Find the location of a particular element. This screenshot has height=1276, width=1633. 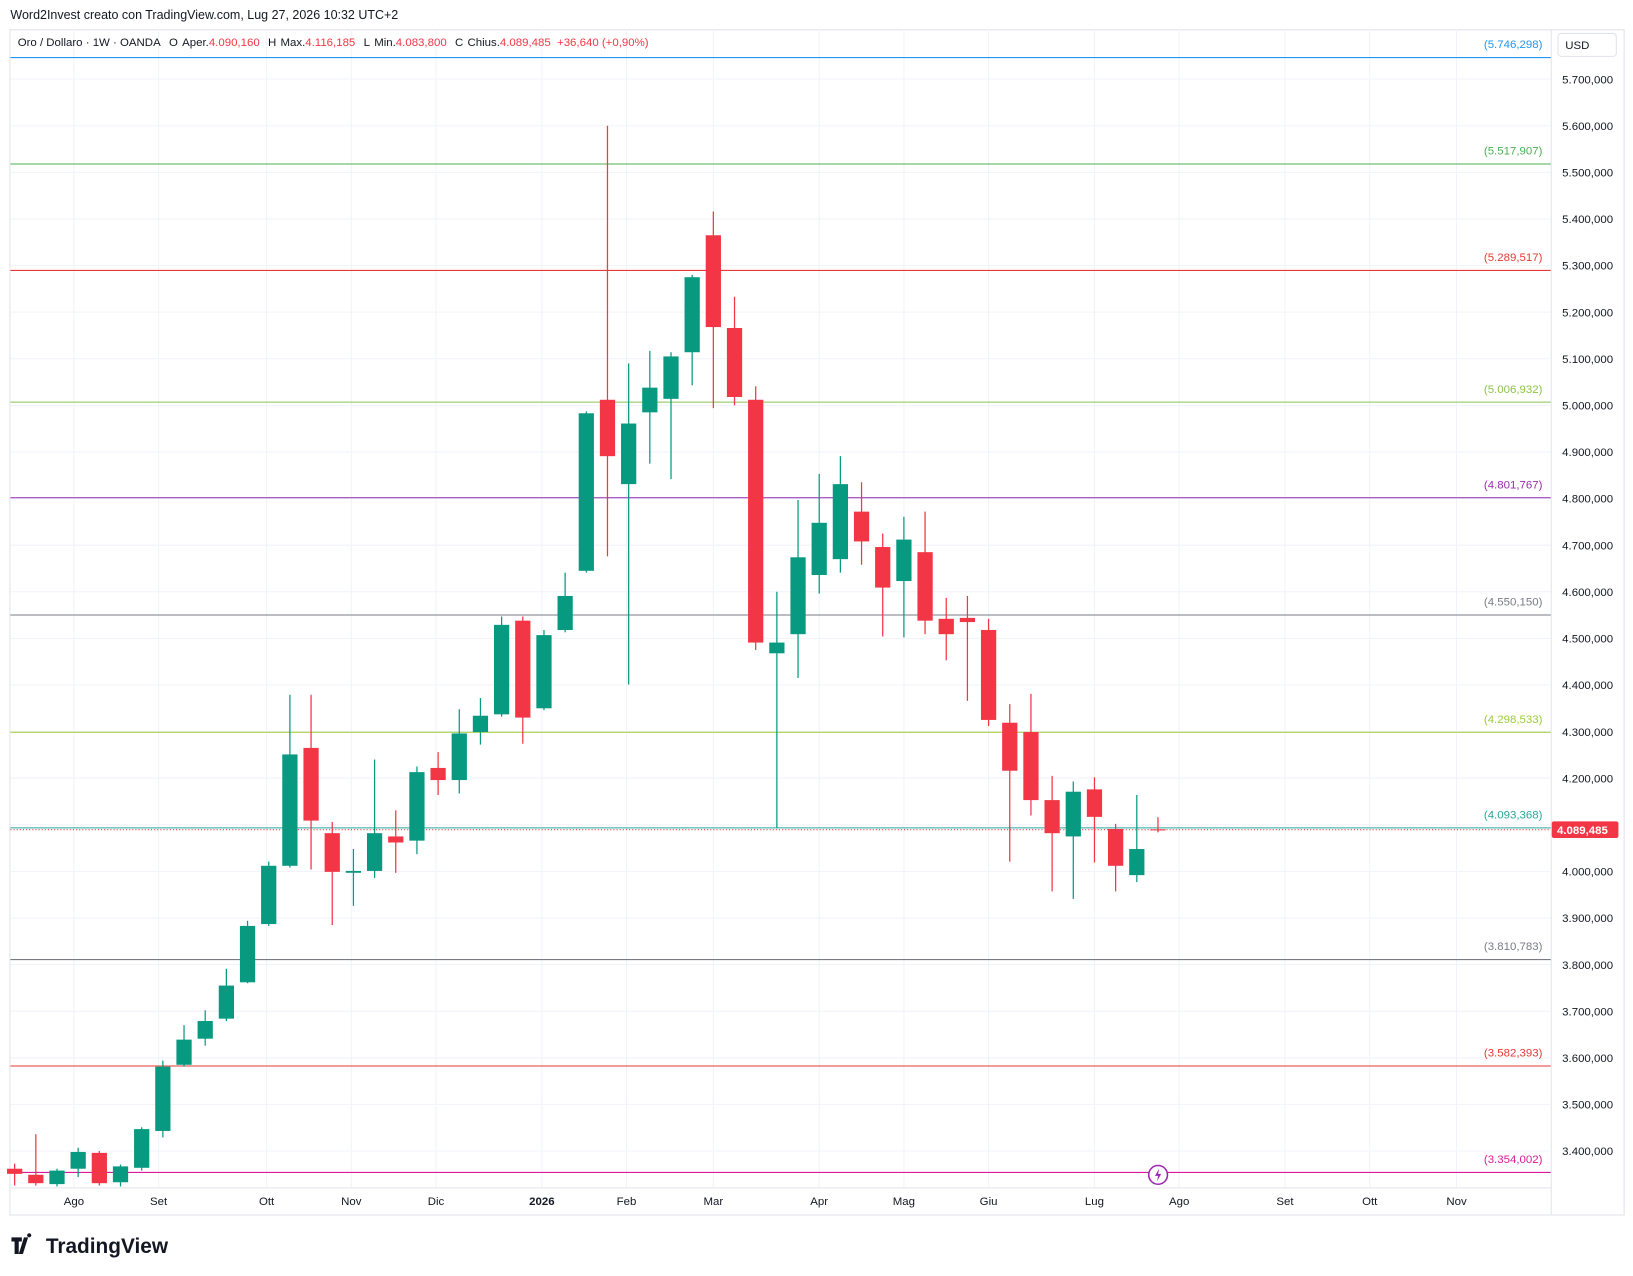

x-tick-label: Apr is located at coordinates (819, 1202).